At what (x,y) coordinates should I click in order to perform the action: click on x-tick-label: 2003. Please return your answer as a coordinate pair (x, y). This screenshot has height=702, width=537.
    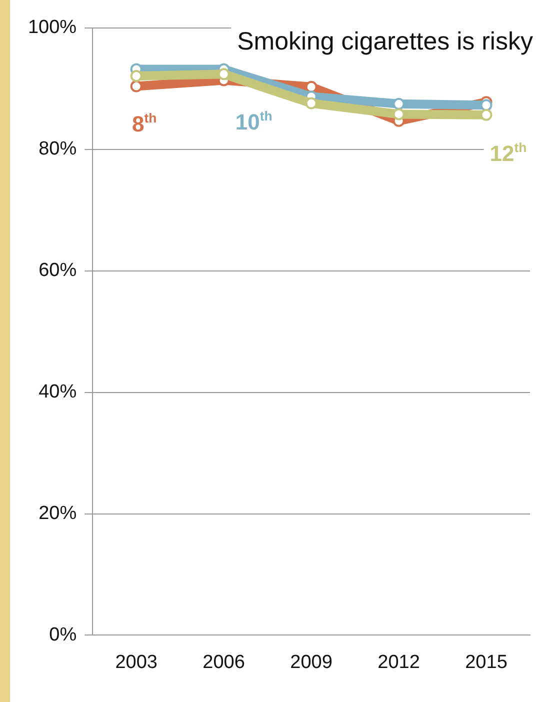
    Looking at the image, I should click on (136, 662).